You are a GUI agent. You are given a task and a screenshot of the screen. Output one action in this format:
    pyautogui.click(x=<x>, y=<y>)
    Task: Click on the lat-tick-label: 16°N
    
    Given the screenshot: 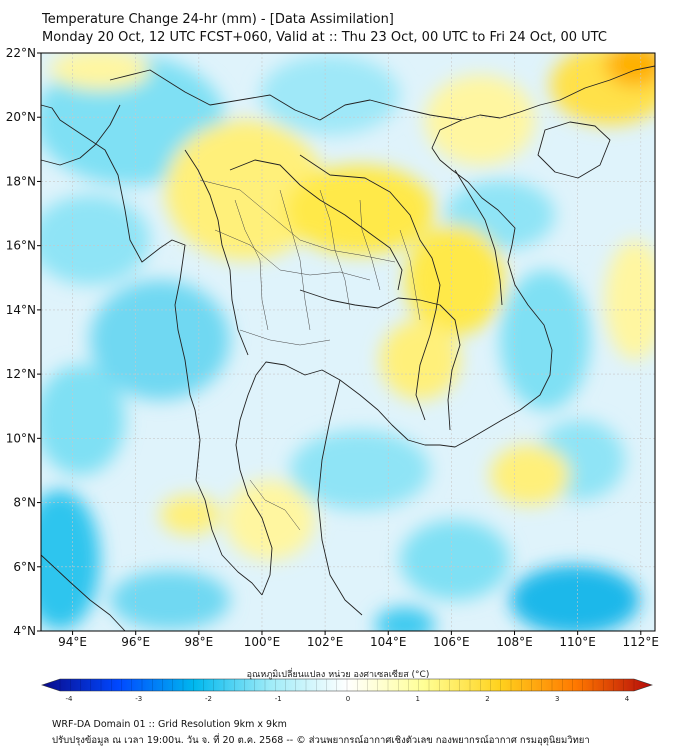 What is the action you would take?
    pyautogui.click(x=21, y=246)
    